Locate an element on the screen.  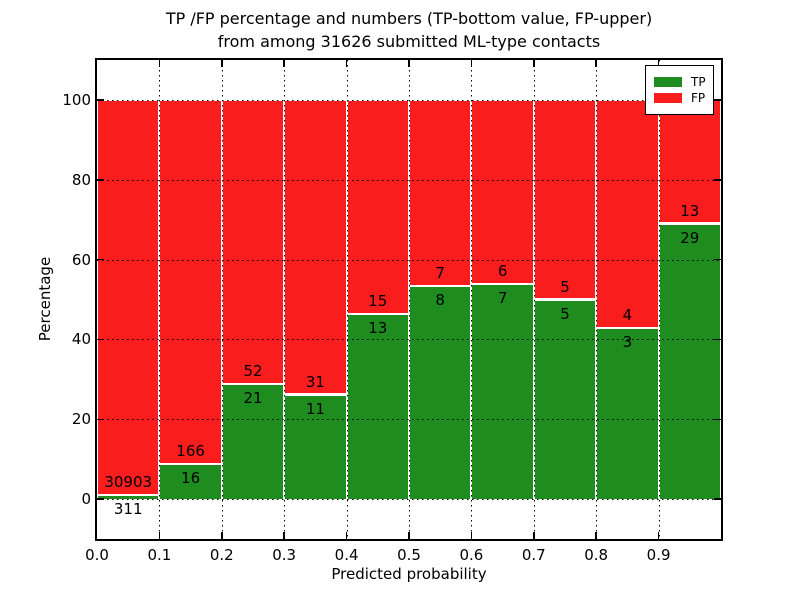
annotation-fp-count: 15 is located at coordinates (378, 300).